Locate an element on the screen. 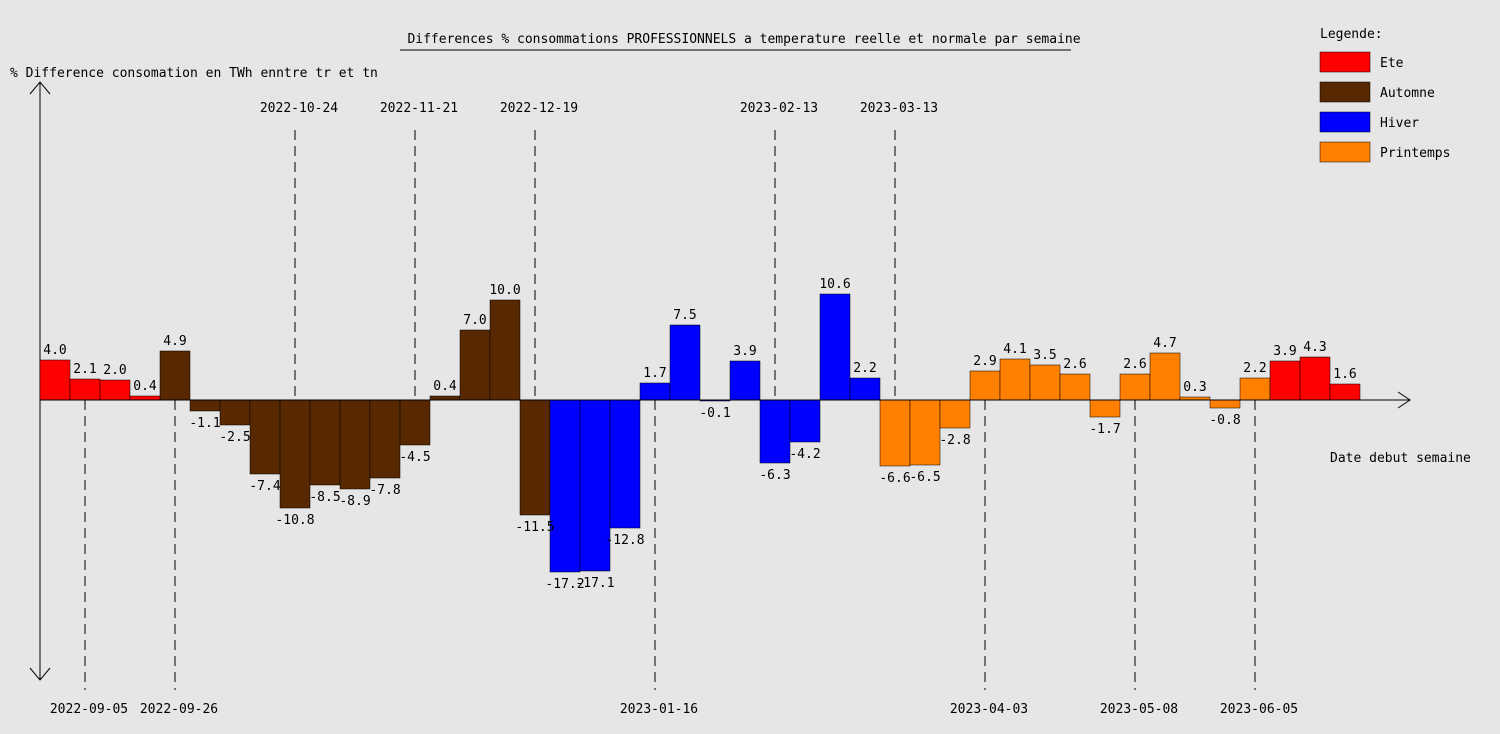  date-marker-label: 2022-10-24 is located at coordinates (299, 108).